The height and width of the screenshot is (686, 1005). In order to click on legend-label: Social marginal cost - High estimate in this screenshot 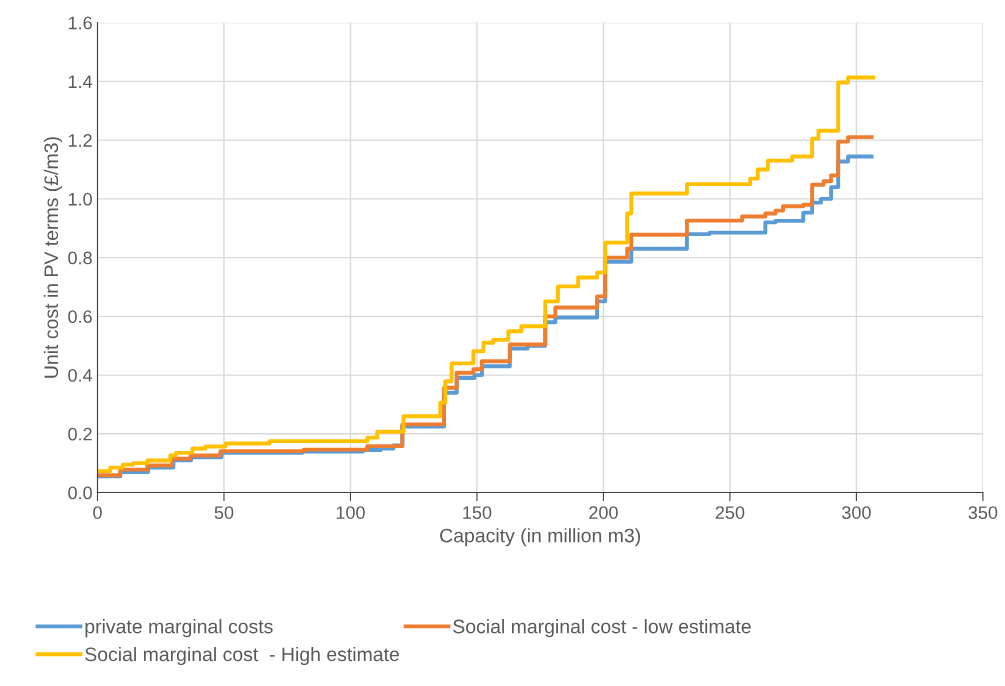, I will do `click(242, 656)`.